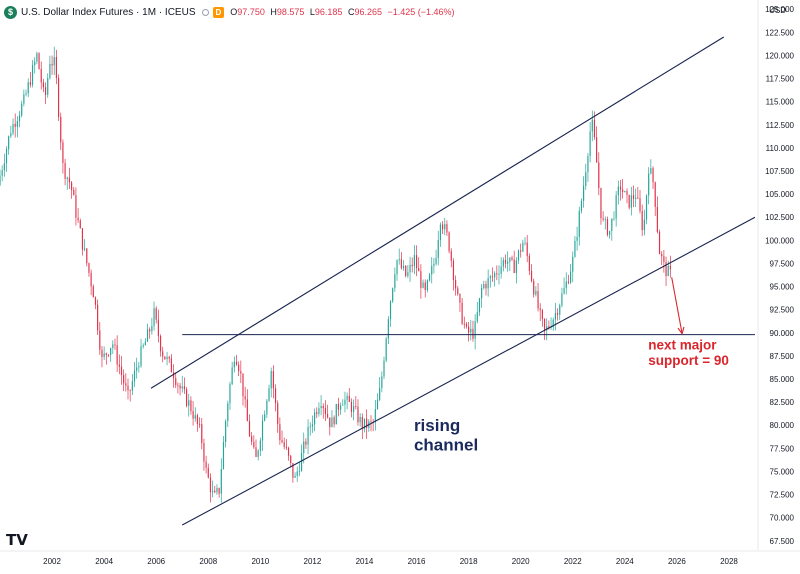 The height and width of the screenshot is (574, 800). I want to click on status-dot-icon, so click(205, 12).